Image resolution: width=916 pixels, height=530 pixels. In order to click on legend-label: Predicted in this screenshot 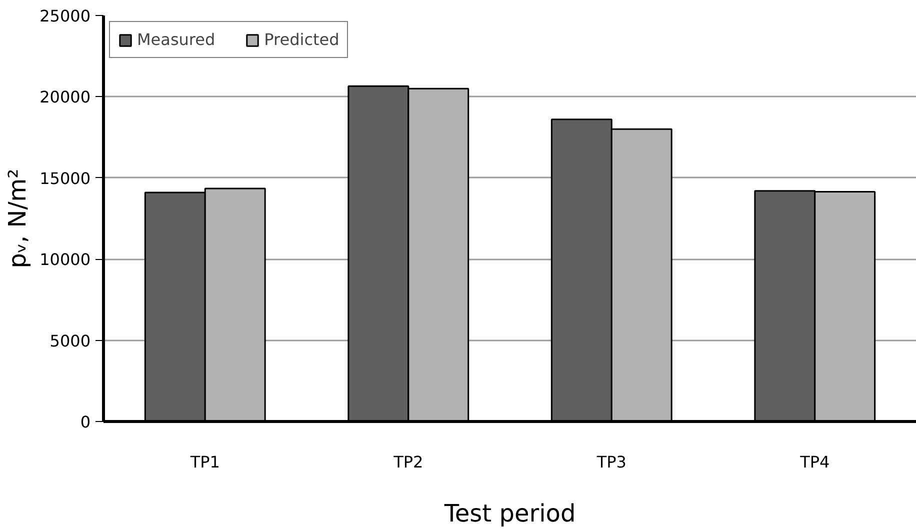, I will do `click(302, 39)`.